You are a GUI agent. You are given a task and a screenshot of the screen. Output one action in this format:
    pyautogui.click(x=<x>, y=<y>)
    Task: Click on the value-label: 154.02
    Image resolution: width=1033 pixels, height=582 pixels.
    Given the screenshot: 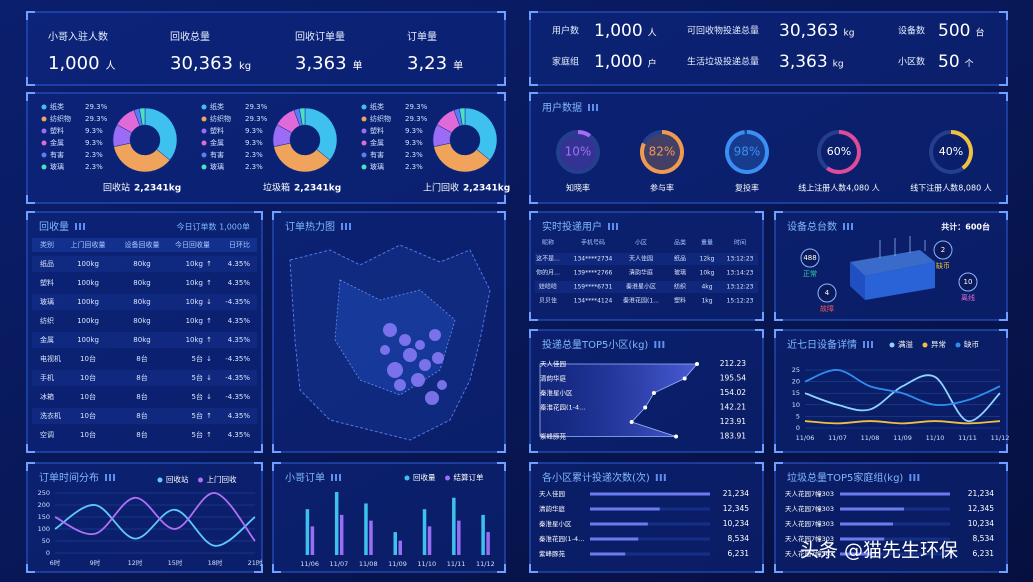 What is the action you would take?
    pyautogui.click(x=733, y=392)
    